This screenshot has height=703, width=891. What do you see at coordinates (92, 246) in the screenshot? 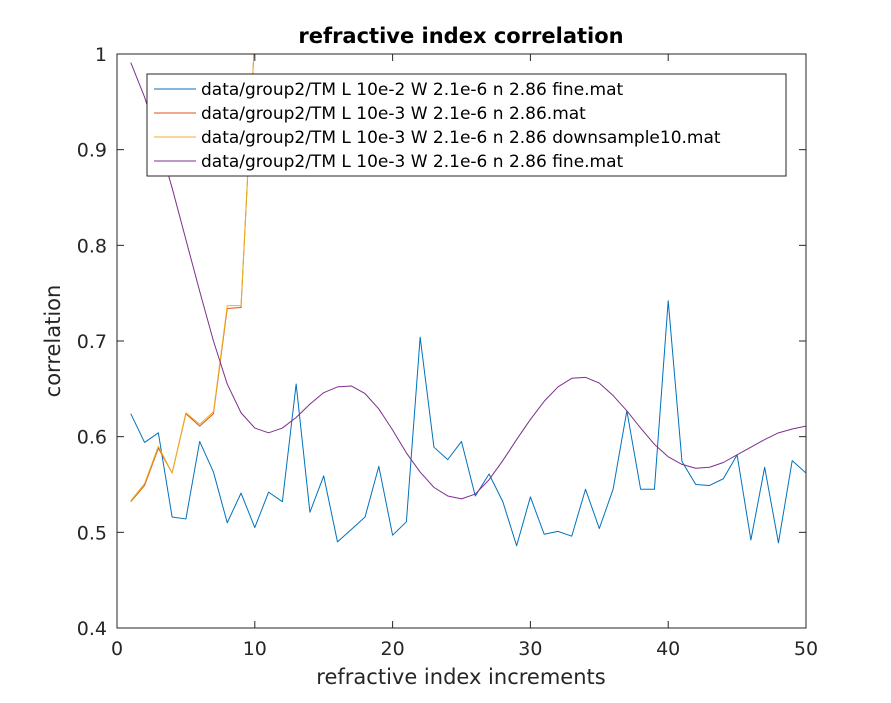
I see `y-tick-label: 0.8` at bounding box center [92, 246].